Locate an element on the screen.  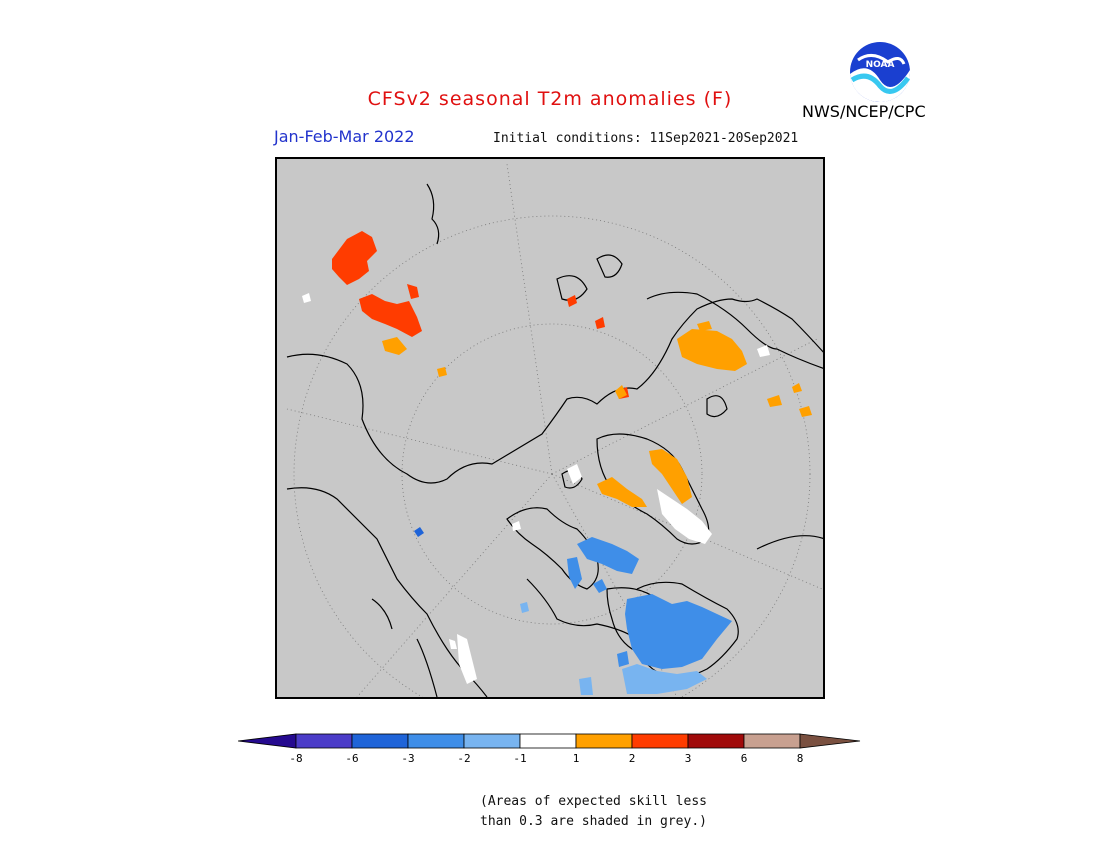
anomaly-warm is located at coordinates (597, 414).